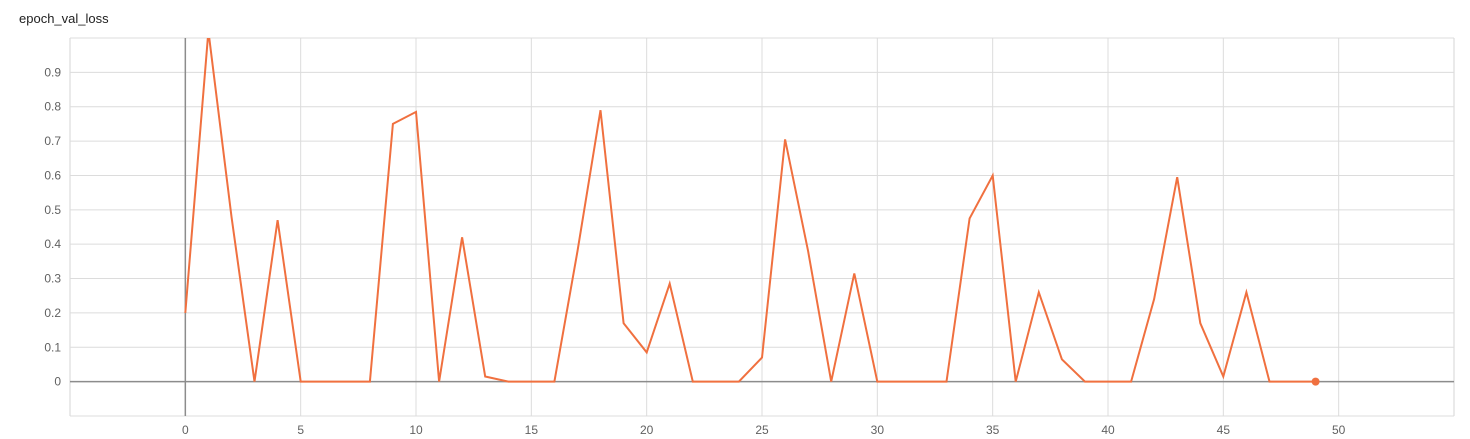 This screenshot has width=1470, height=439. What do you see at coordinates (57, 382) in the screenshot?
I see `y-tick-label: 0` at bounding box center [57, 382].